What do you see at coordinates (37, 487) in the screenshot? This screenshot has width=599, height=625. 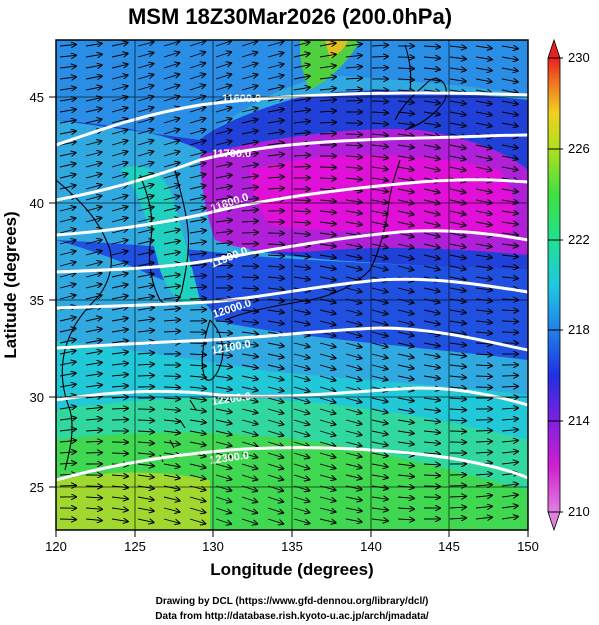 I see `y-tick-label: 25` at bounding box center [37, 487].